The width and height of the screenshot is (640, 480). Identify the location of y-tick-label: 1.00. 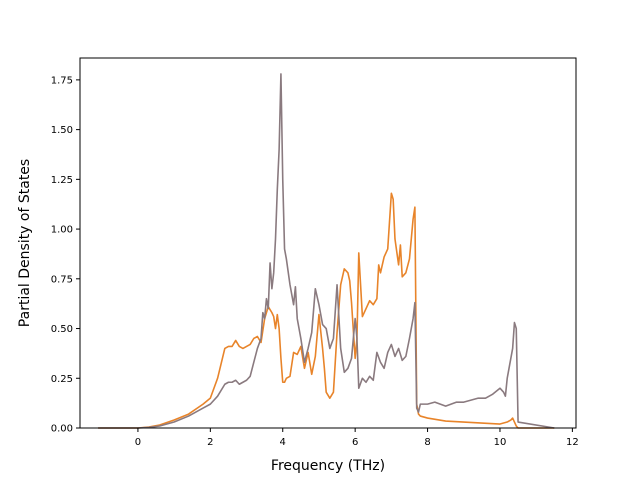
(62, 230).